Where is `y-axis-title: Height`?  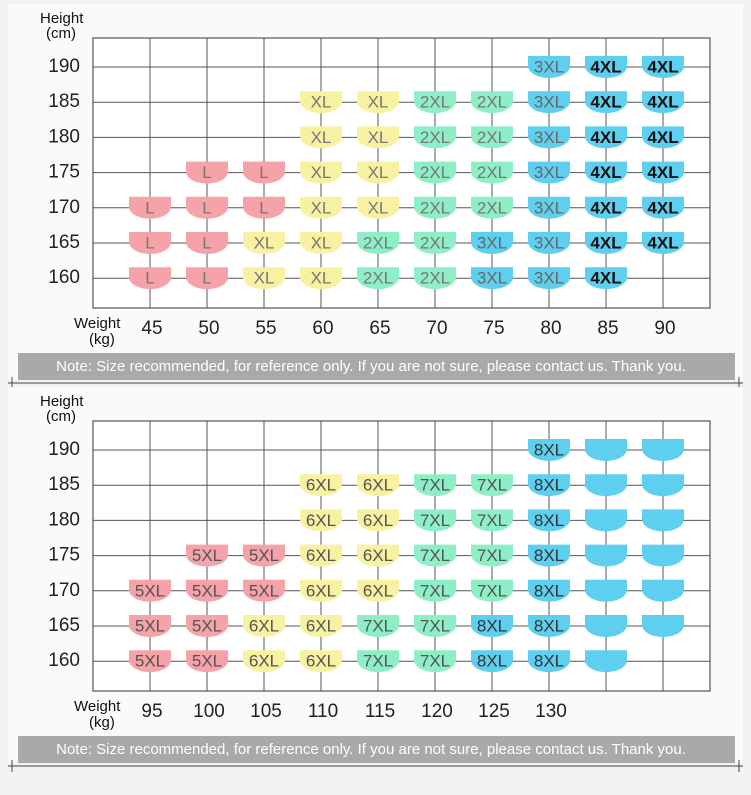 y-axis-title: Height is located at coordinates (62, 401).